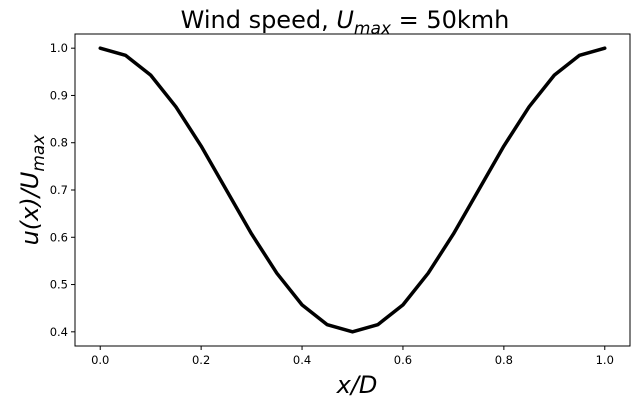 Image resolution: width=631 pixels, height=400 pixels. I want to click on x-tick-label: 0.4, so click(302, 360).